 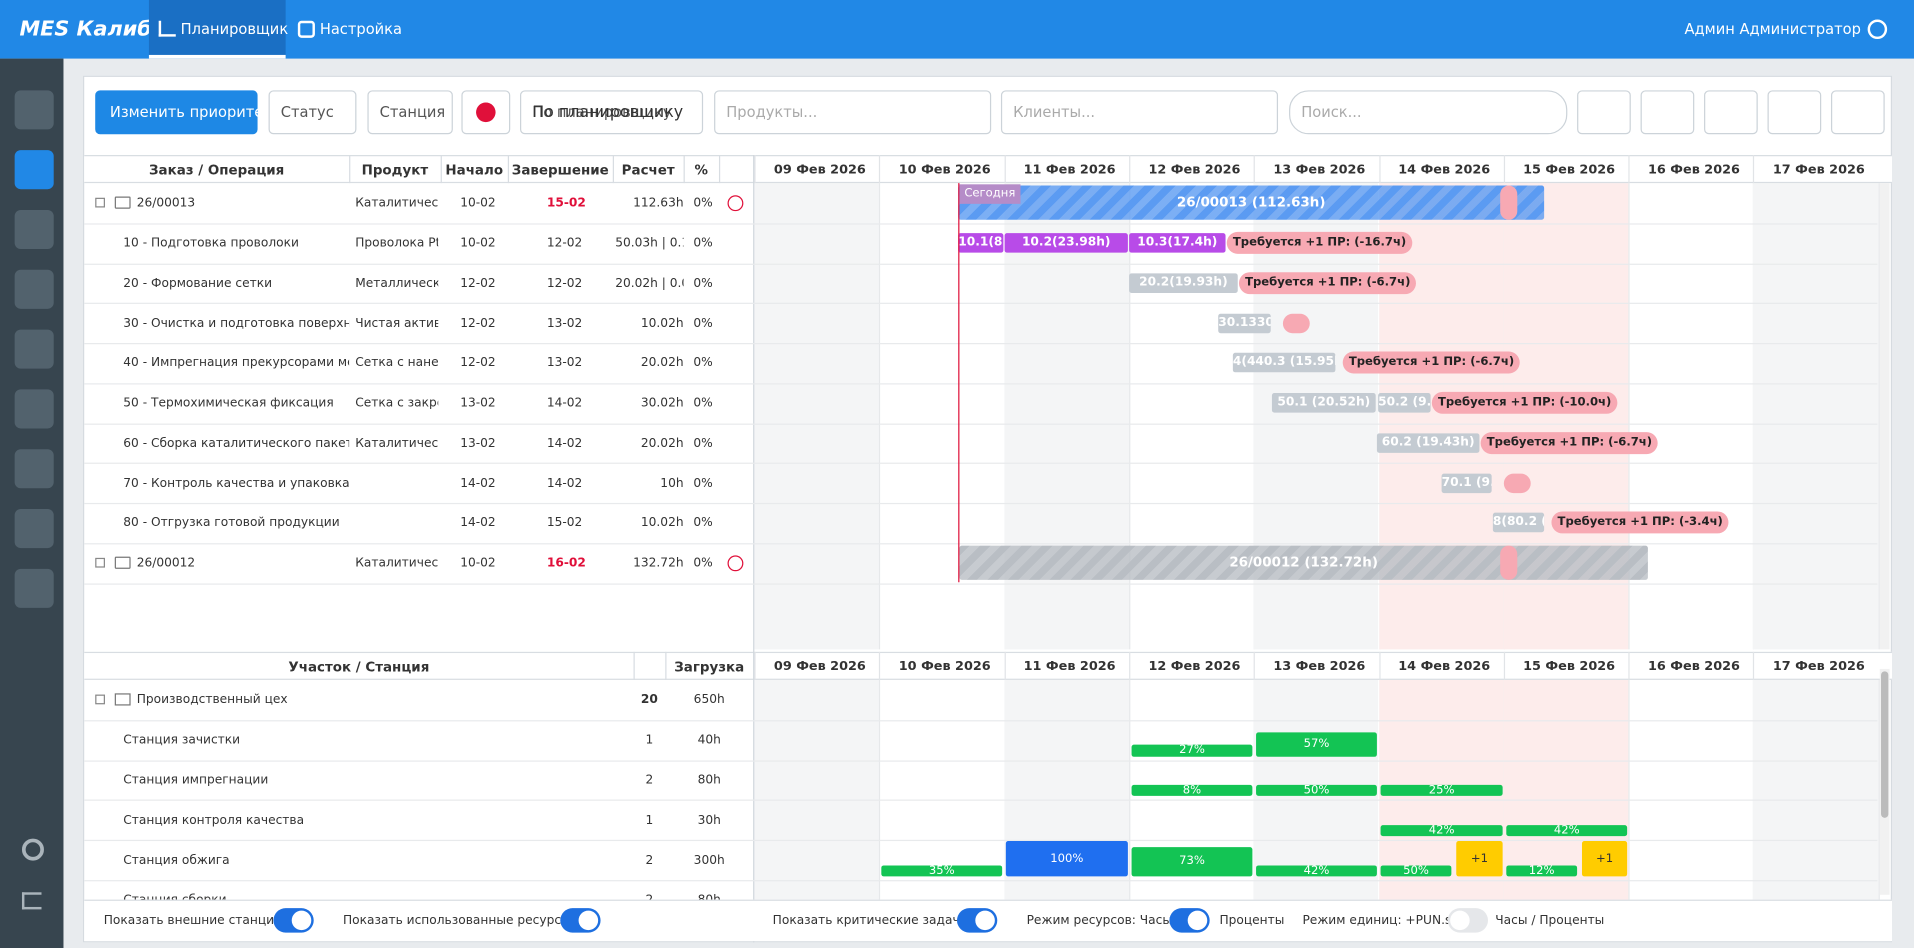 I want to click on deadline-icon, so click(x=735, y=563).